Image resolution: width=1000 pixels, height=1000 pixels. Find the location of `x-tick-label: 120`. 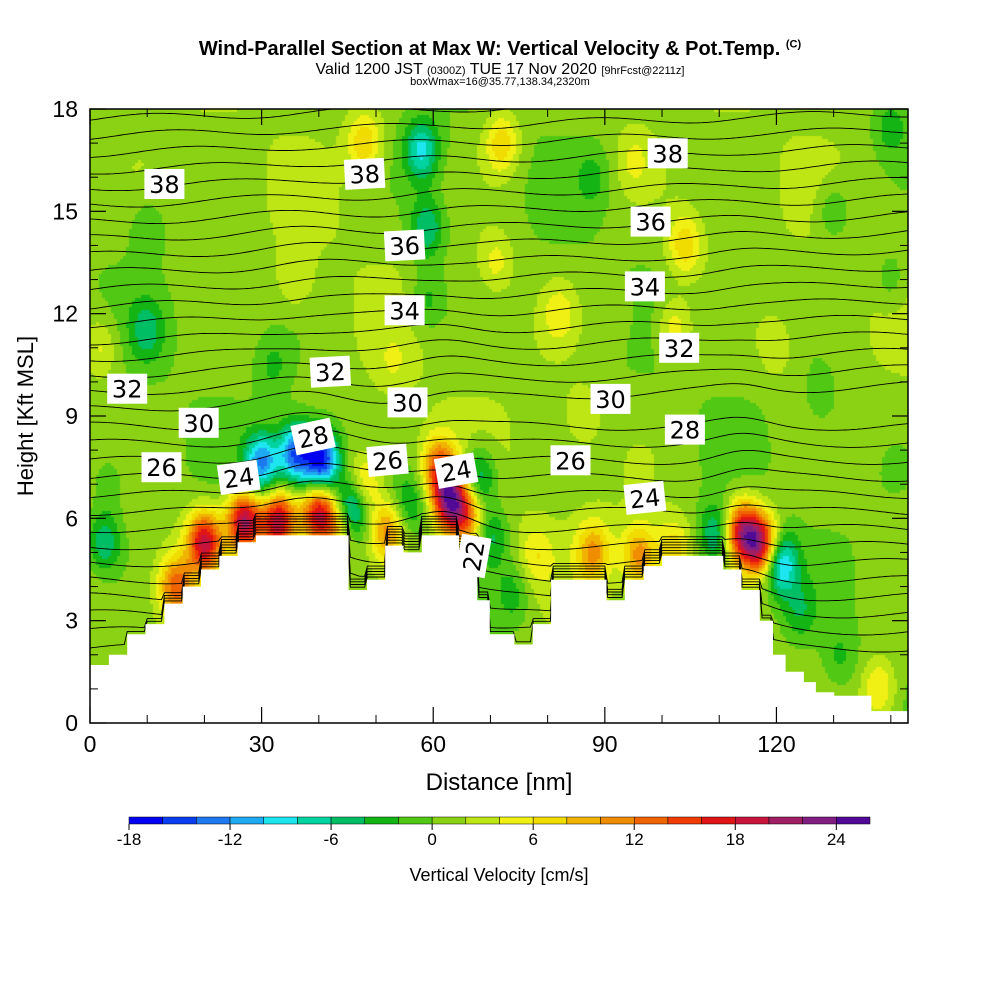

x-tick-label: 120 is located at coordinates (776, 744).